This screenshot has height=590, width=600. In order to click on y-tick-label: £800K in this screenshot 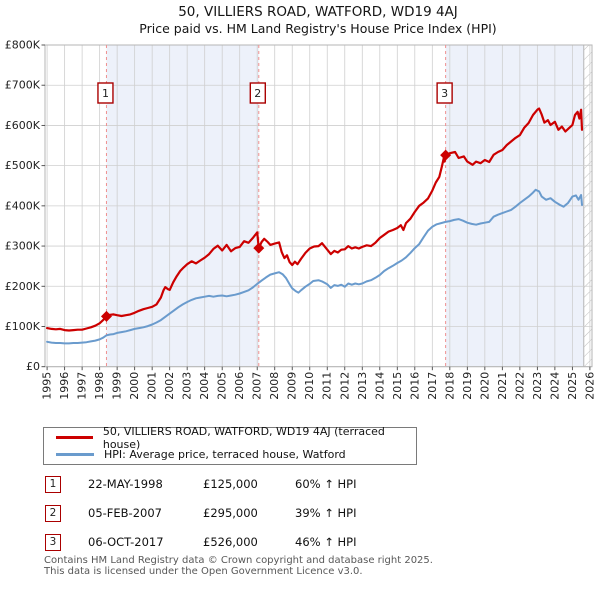, I will do `click(23, 45)`.